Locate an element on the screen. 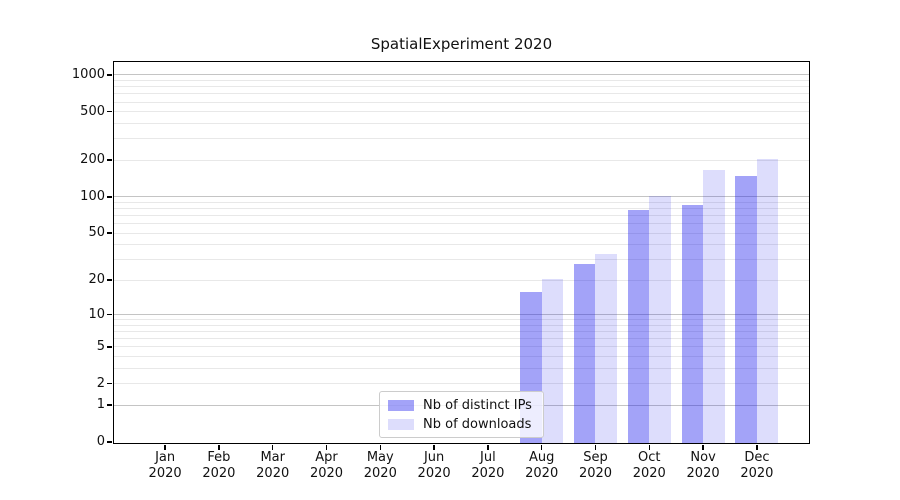  legend-swatch-distinct-ips is located at coordinates (401, 405).